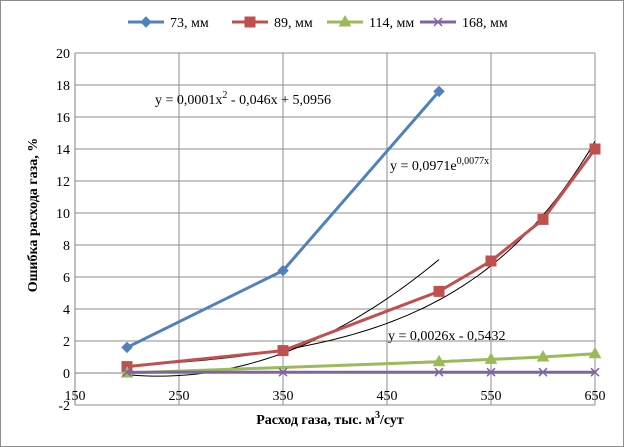  I want to click on legend-label: 114, мм, so click(391, 23).